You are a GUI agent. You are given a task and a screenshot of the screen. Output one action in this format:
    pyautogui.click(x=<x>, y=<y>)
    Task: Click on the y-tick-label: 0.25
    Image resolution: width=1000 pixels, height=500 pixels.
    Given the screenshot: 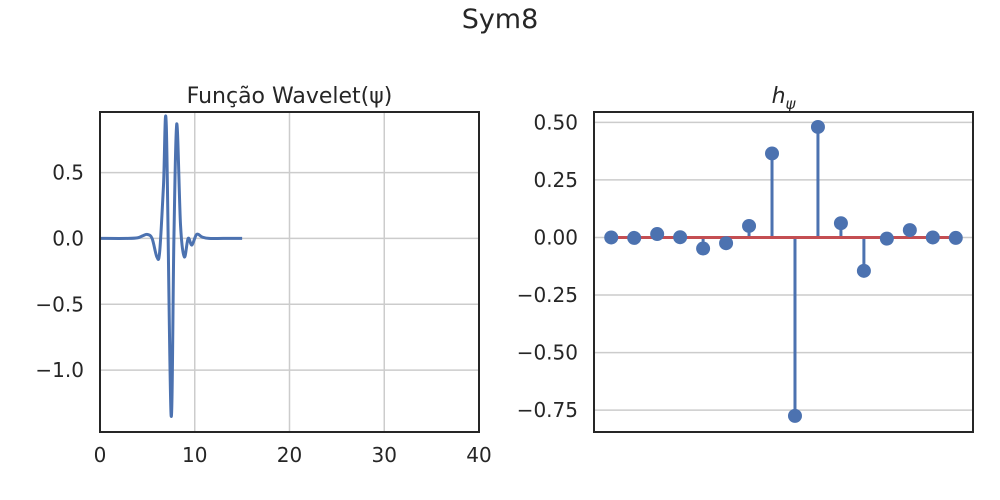 What is the action you would take?
    pyautogui.click(x=555, y=180)
    